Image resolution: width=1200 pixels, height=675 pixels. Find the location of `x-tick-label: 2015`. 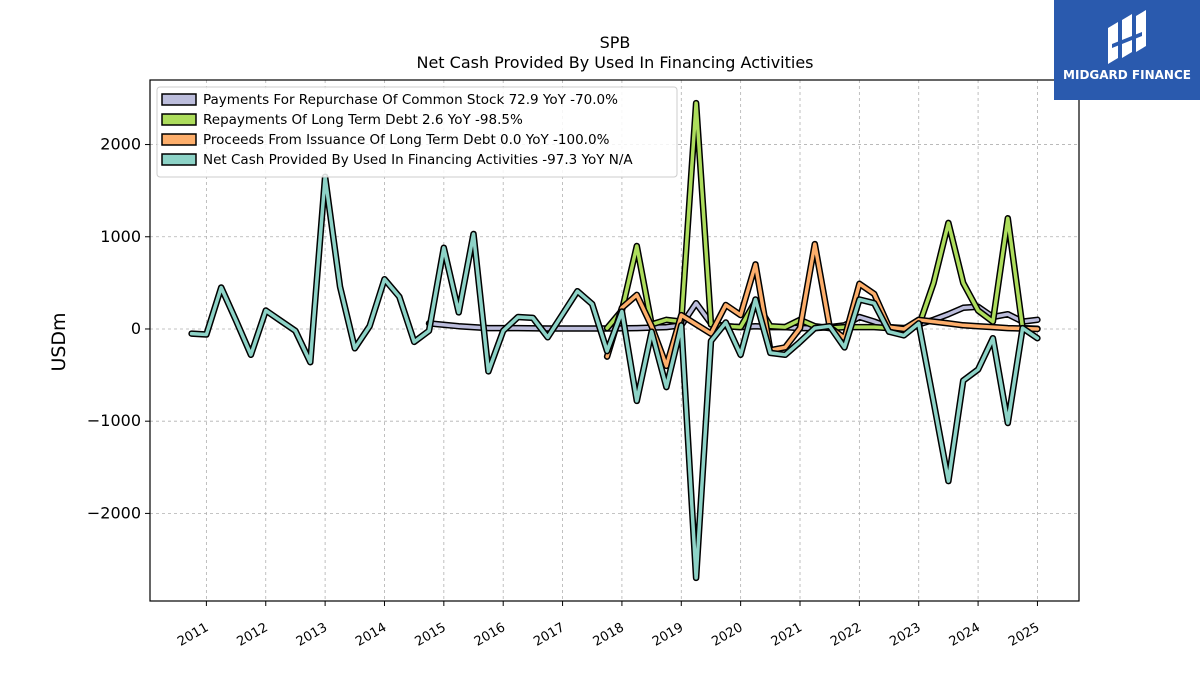

x-tick-label: 2015 is located at coordinates (431, 635).